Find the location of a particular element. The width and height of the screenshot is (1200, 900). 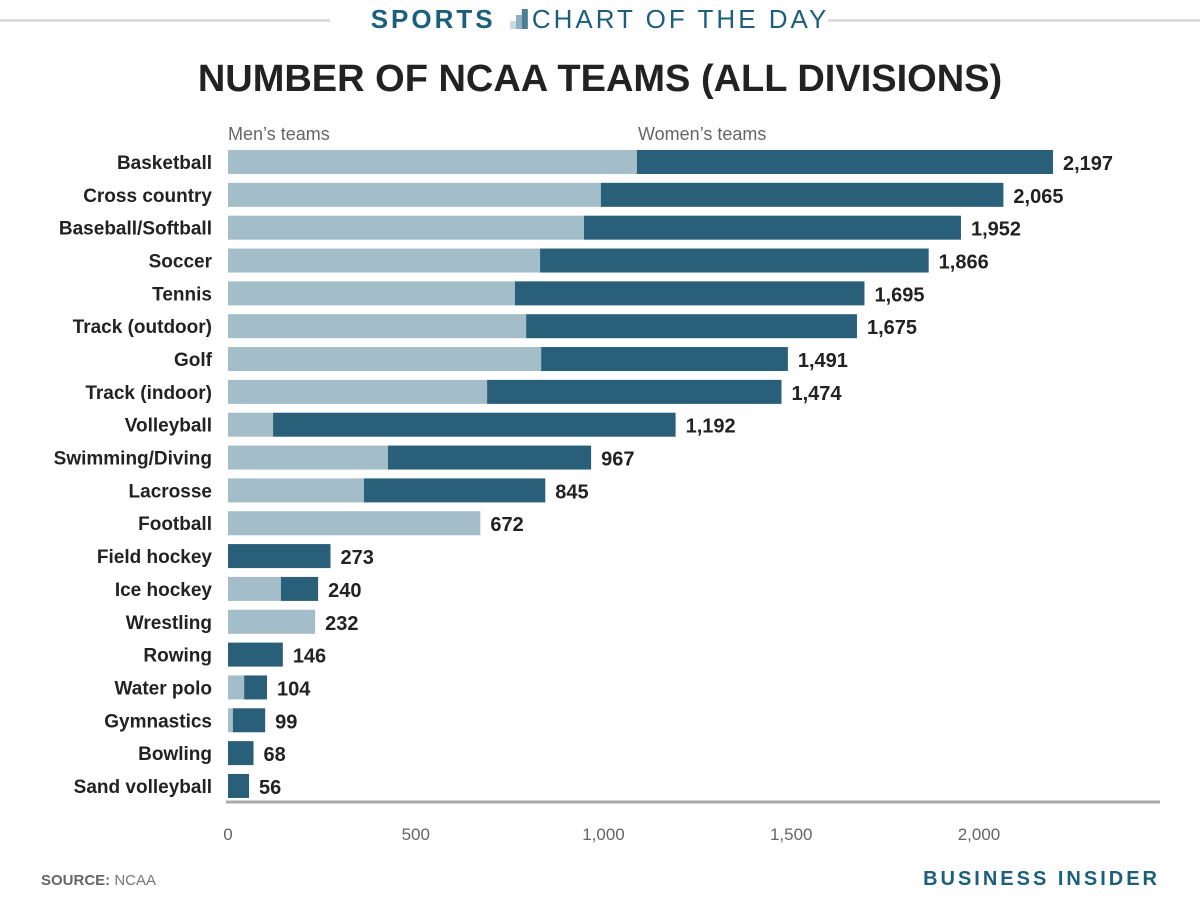

category-label: Ice hockey is located at coordinates (164, 590).